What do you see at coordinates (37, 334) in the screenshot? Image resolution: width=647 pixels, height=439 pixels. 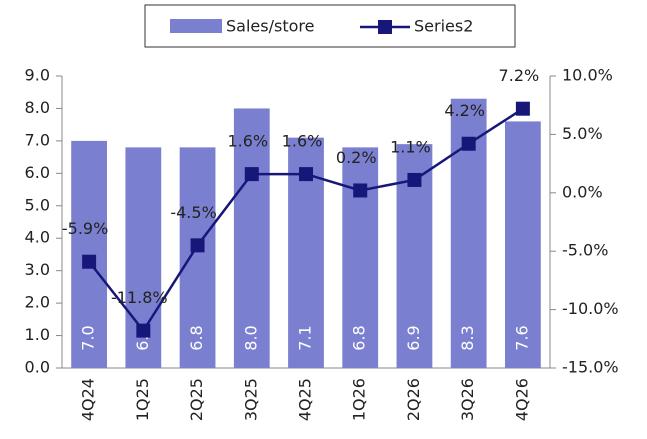 I see `y-tick-label: 1.0` at bounding box center [37, 334].